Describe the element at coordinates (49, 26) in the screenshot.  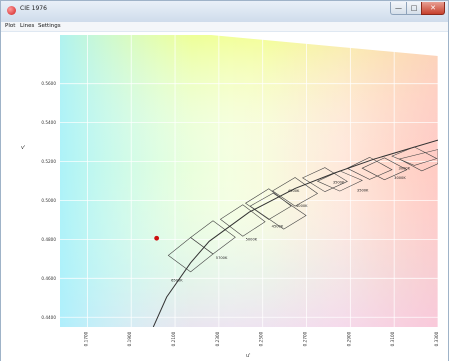
I see `menu-settings: Settings` at that location.